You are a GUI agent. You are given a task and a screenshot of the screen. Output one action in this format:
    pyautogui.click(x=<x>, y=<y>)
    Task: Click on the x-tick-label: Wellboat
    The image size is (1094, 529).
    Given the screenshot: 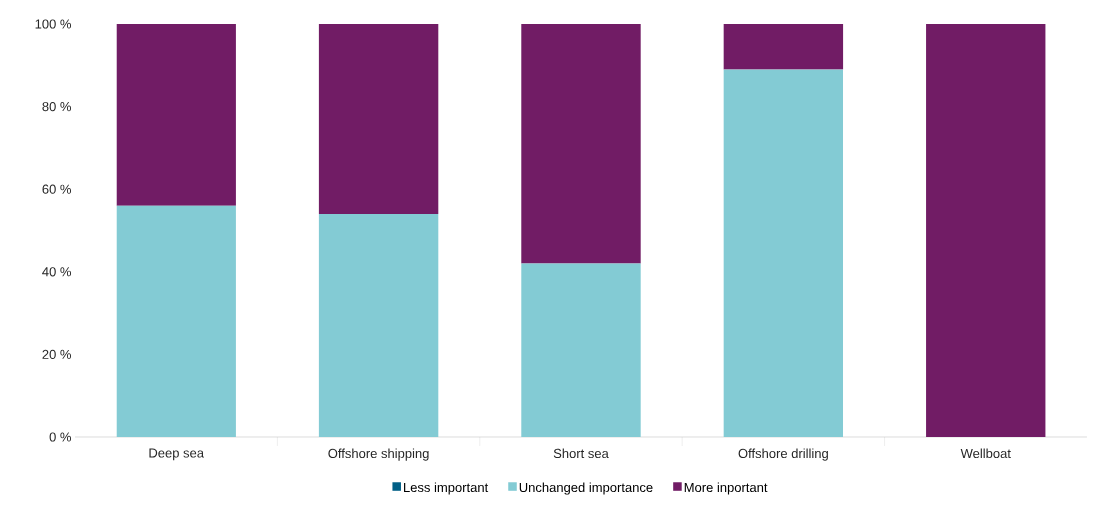 What is the action you would take?
    pyautogui.click(x=985, y=453)
    